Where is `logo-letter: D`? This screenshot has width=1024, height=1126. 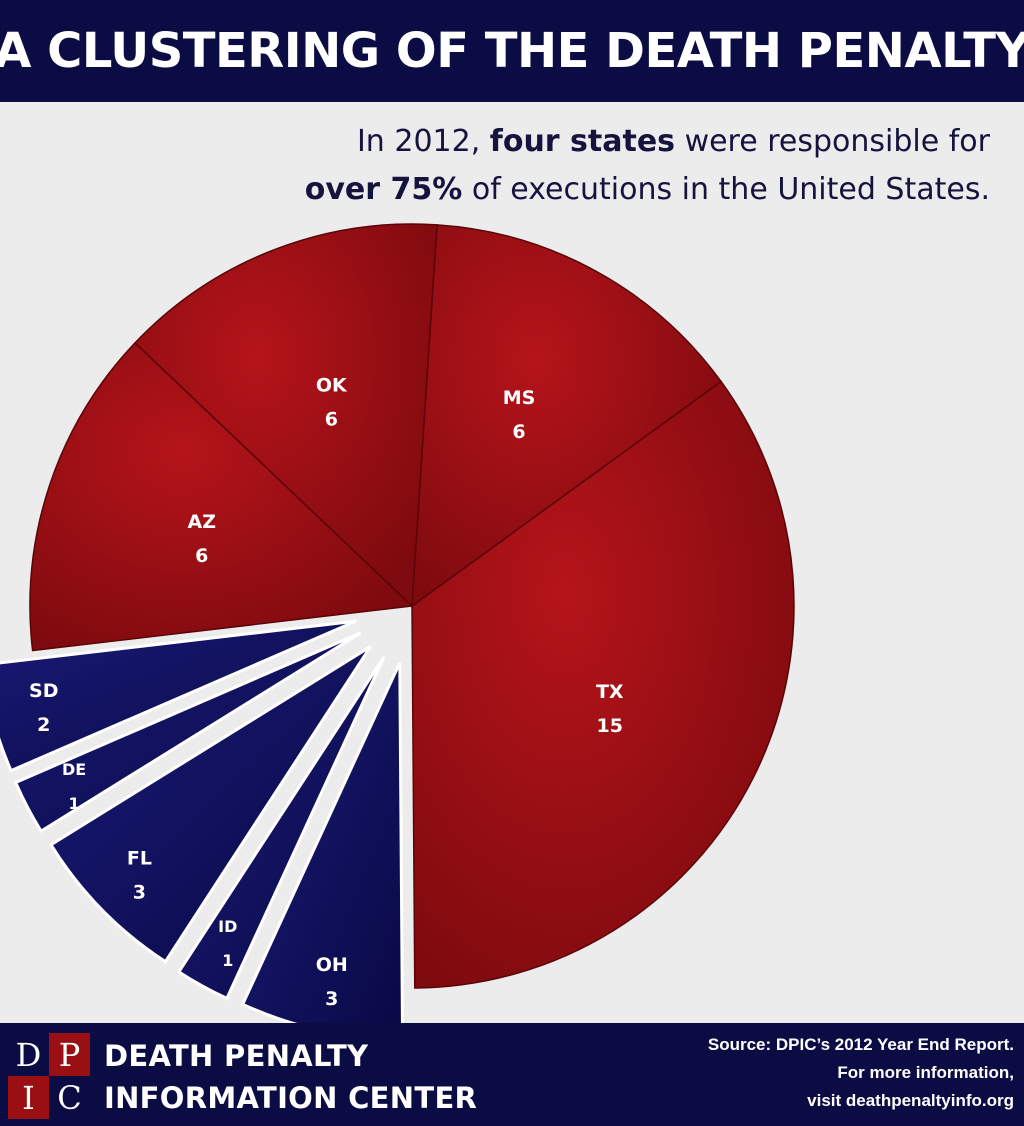 logo-letter: D is located at coordinates (28, 1054).